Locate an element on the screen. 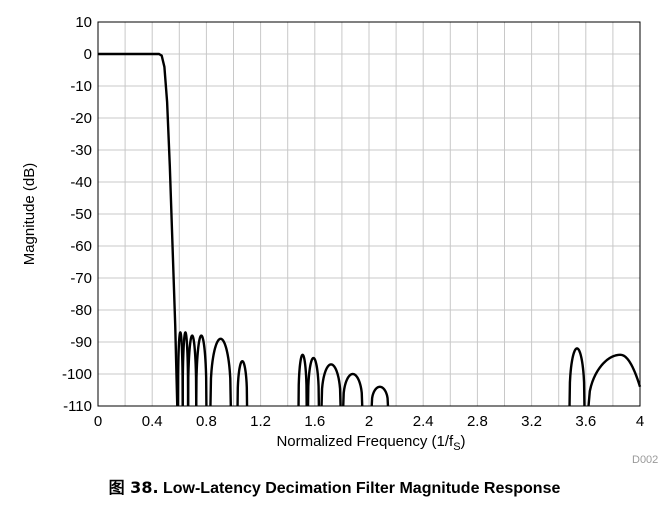  y-tick-label: -30 is located at coordinates (81, 150).